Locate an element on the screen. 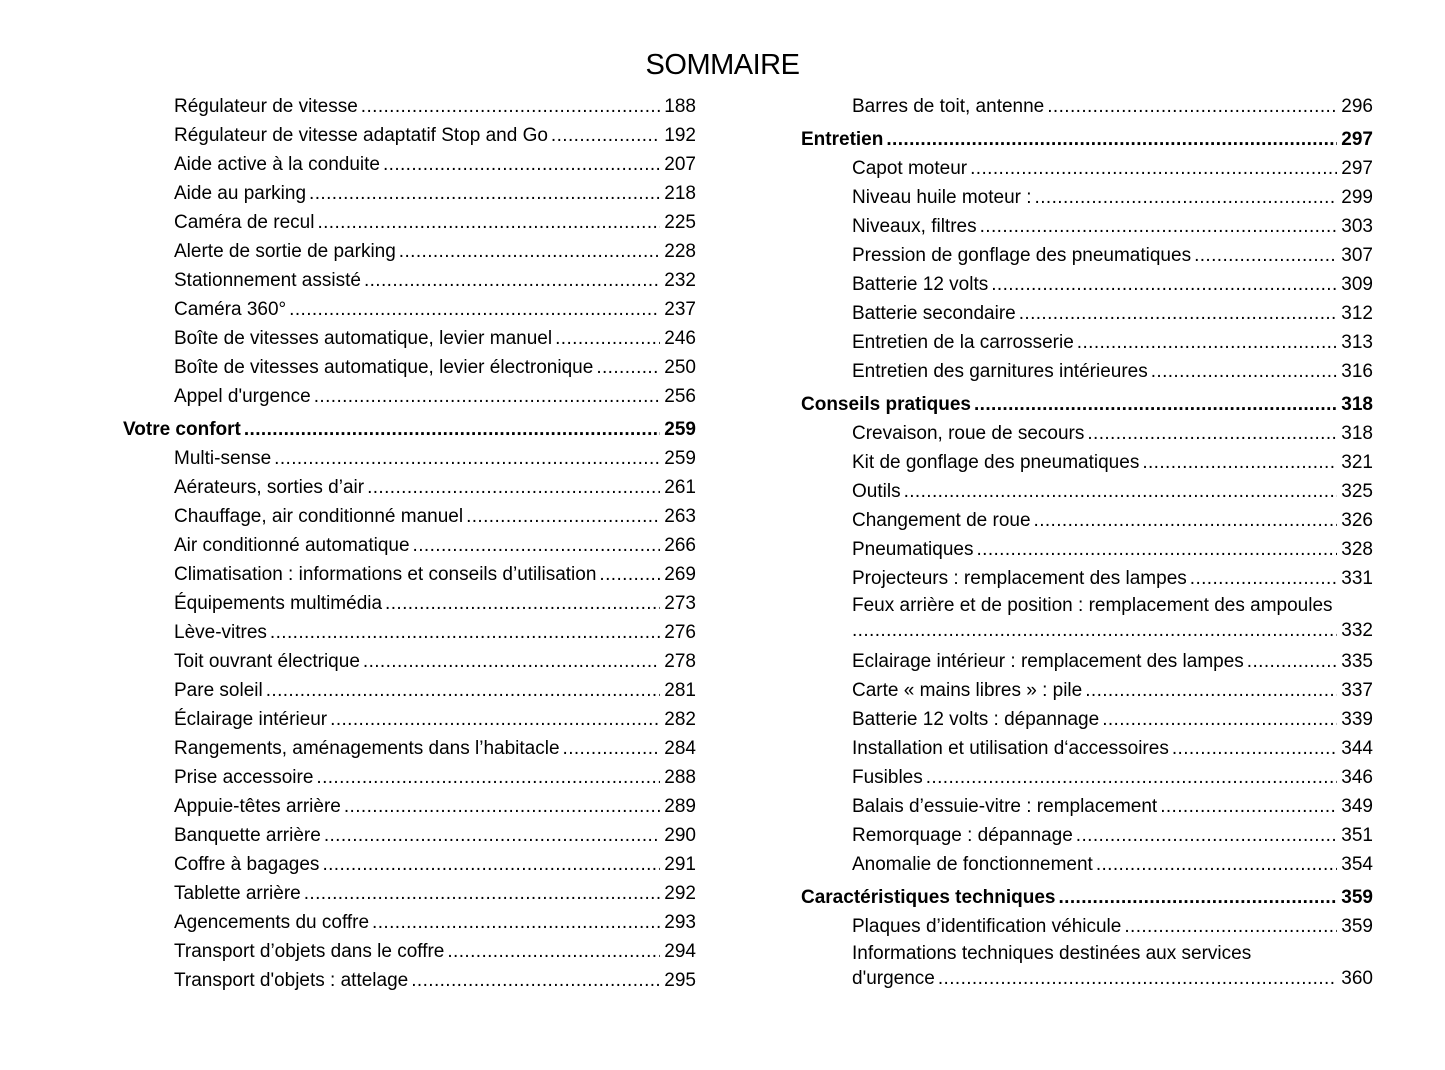 This screenshot has height=1070, width=1445. toc-entry-label: Banquette arrière is located at coordinates (247, 835).